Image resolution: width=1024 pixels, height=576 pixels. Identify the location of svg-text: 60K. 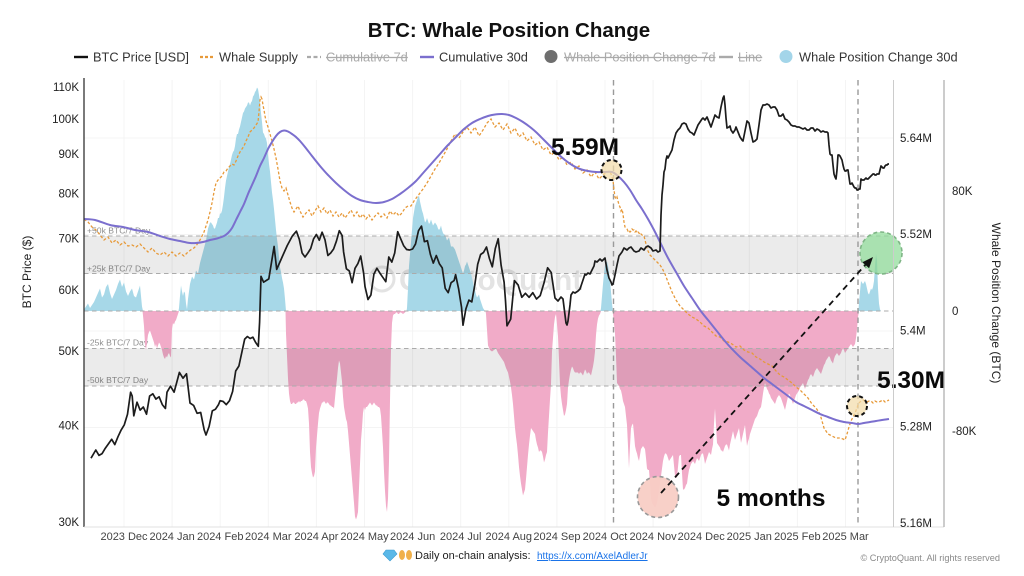
(69, 291).